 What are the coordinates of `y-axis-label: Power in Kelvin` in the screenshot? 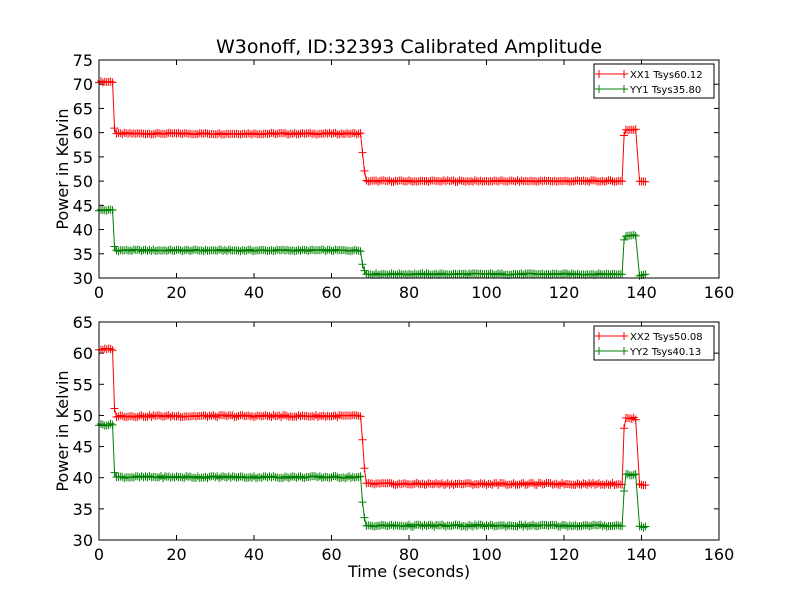 It's located at (62, 168).